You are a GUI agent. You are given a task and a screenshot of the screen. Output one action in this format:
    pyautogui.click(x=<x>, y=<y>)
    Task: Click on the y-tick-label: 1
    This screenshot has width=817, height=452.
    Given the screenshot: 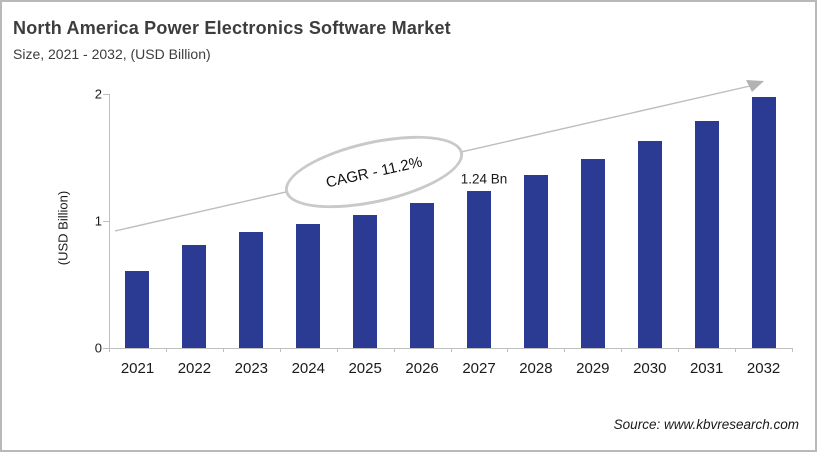 What is the action you would take?
    pyautogui.click(x=98, y=221)
    